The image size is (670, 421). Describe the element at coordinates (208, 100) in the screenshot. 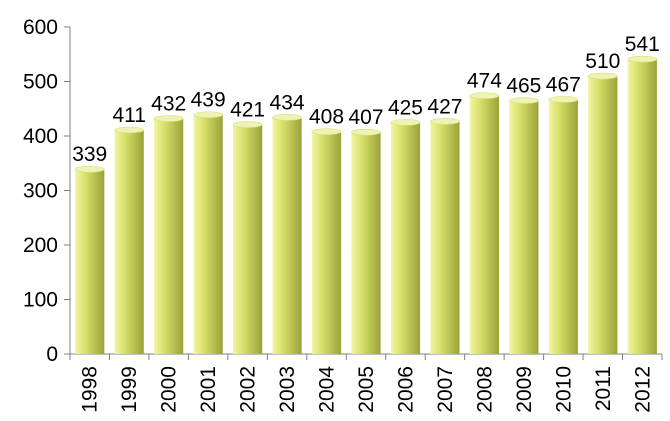

I see `data-label-2001: 439` at that location.